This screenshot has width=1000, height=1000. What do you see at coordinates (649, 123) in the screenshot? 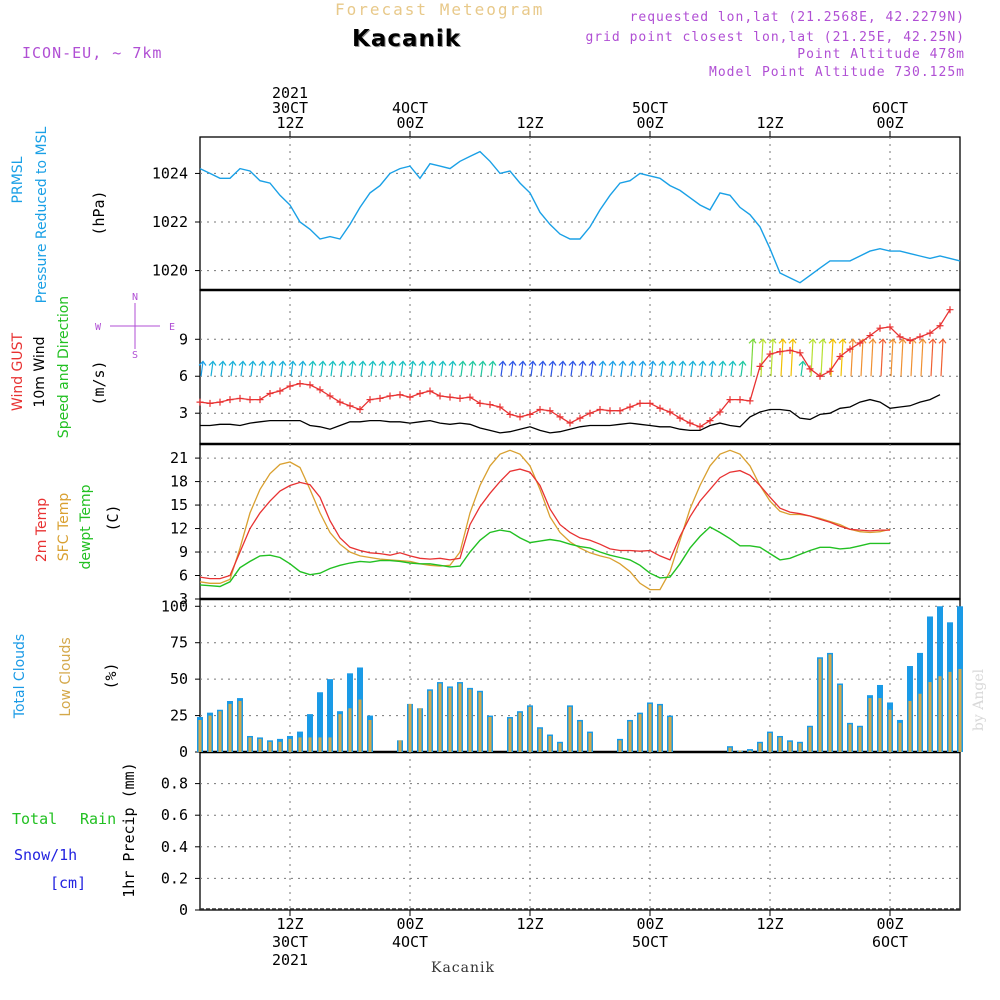
I see `top-time-label: 00Z` at bounding box center [649, 123].